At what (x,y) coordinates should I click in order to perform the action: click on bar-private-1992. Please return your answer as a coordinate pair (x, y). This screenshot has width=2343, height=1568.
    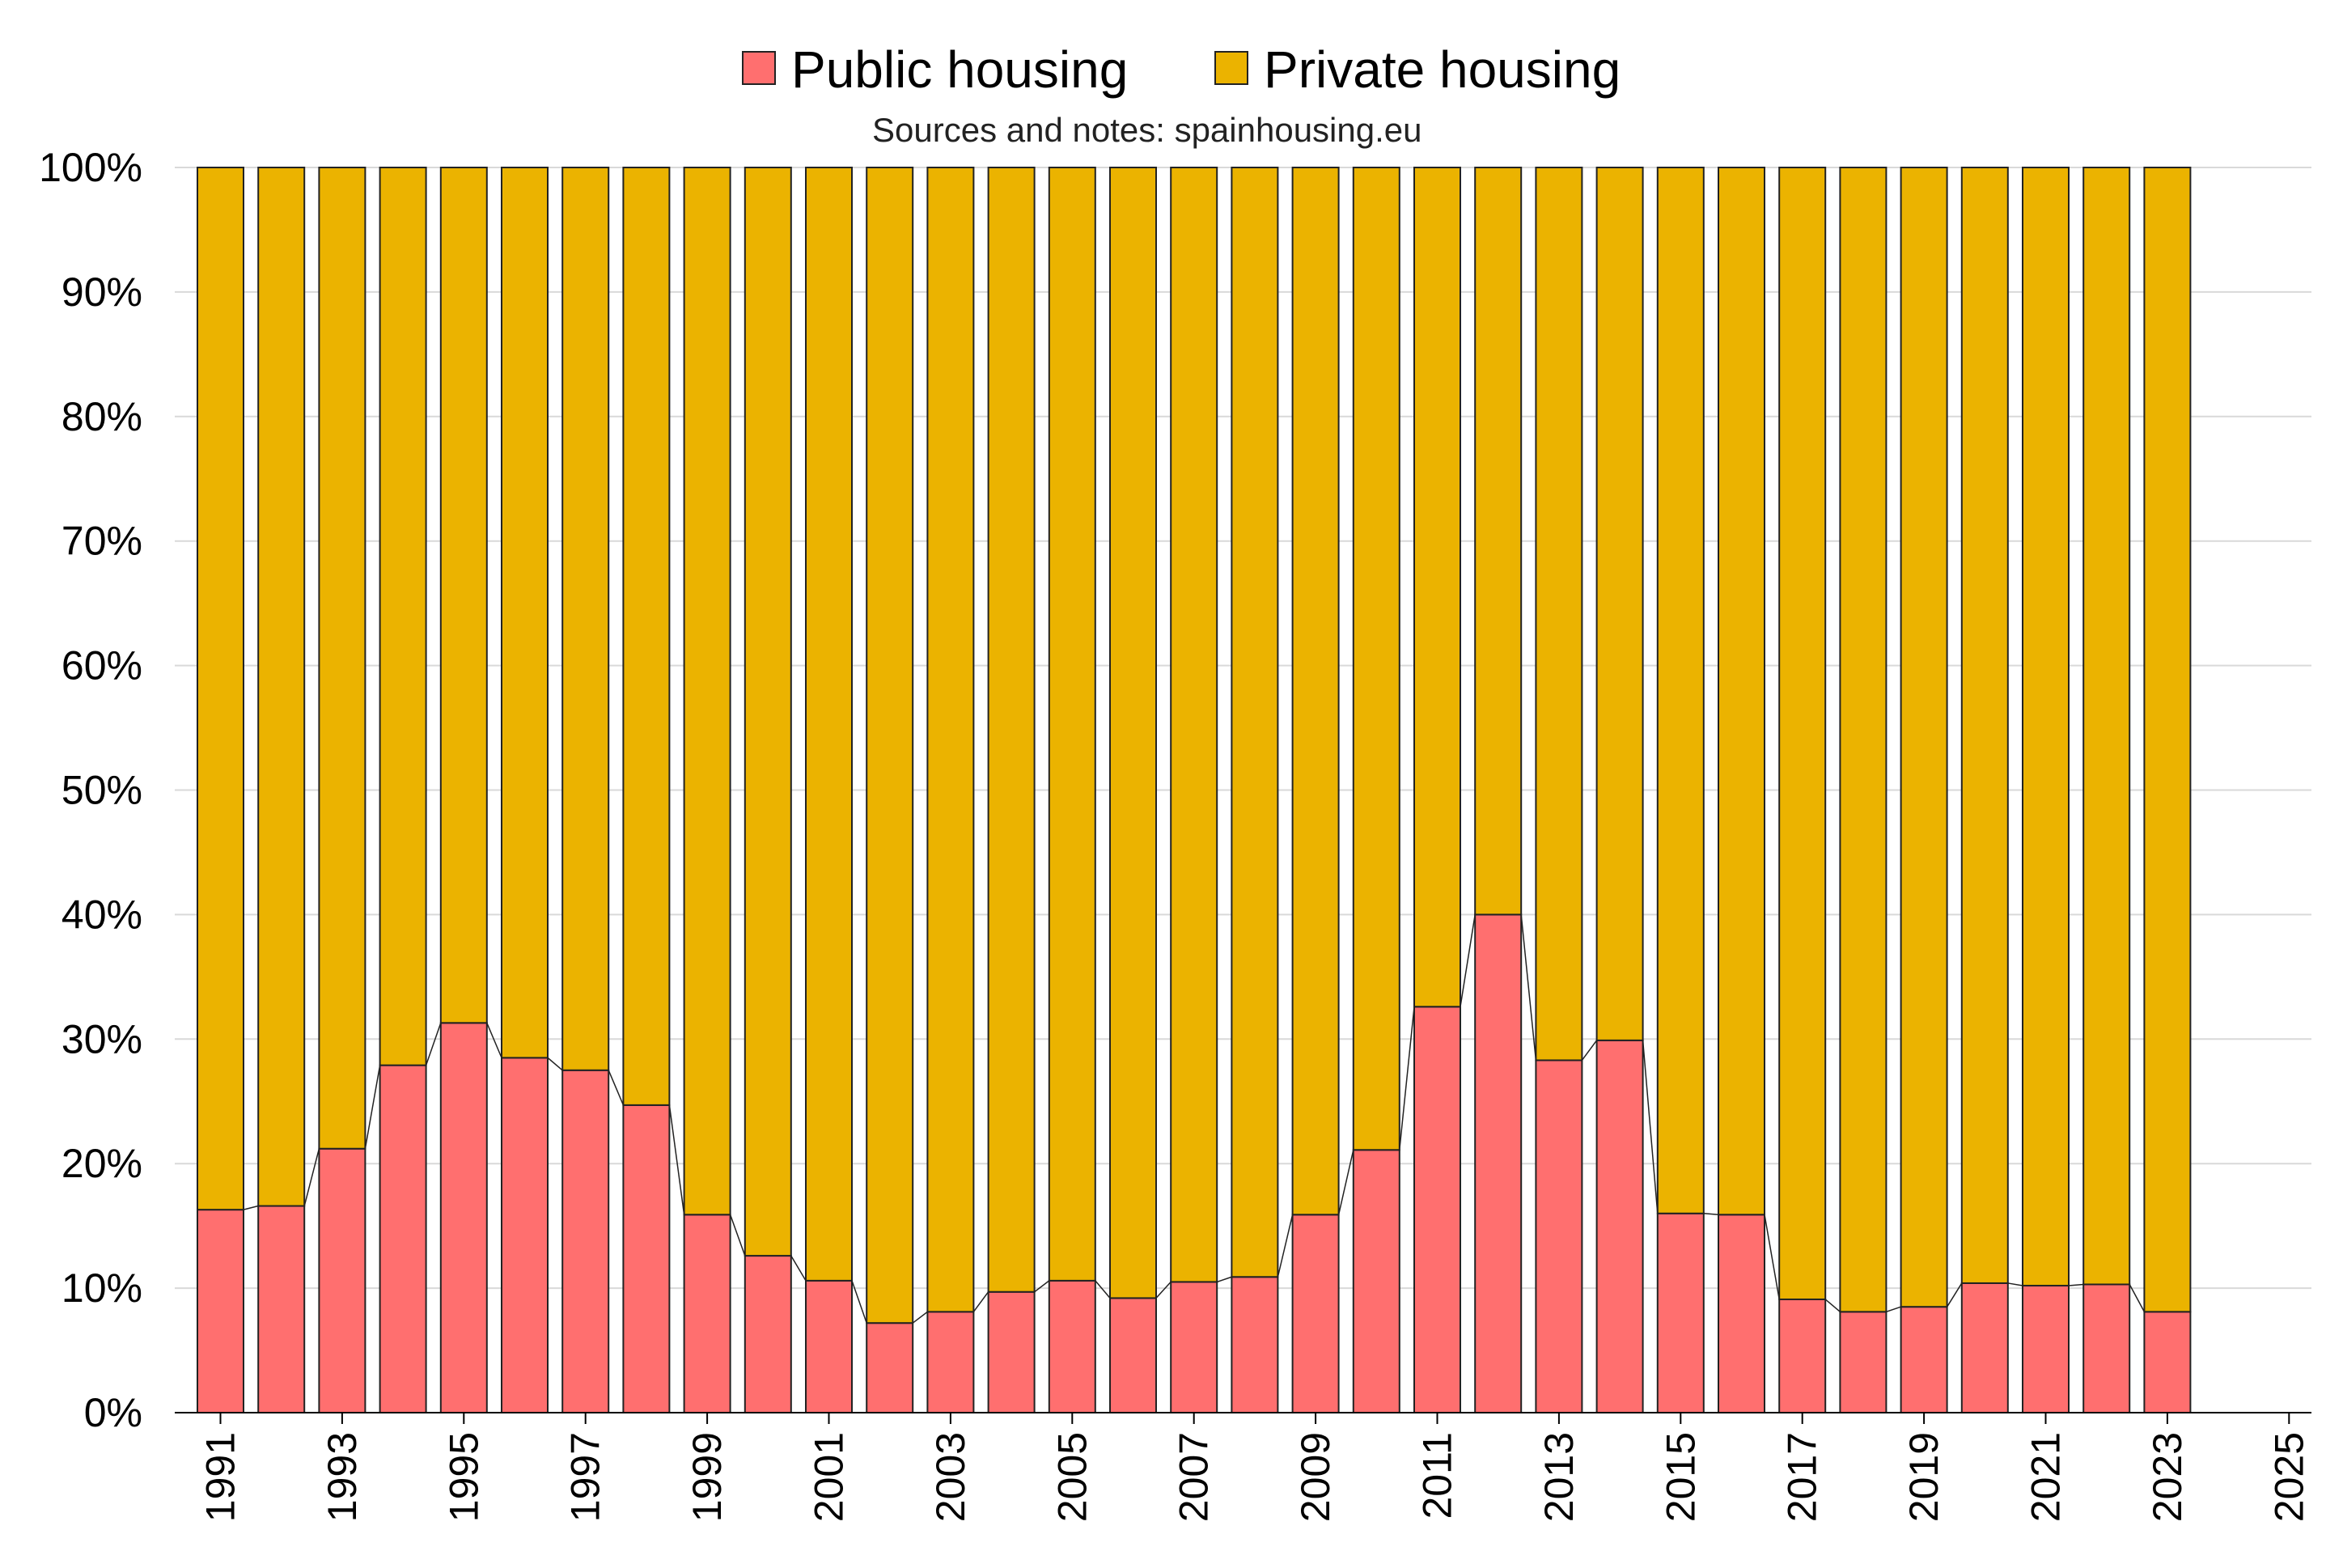
    Looking at the image, I should click on (281, 687).